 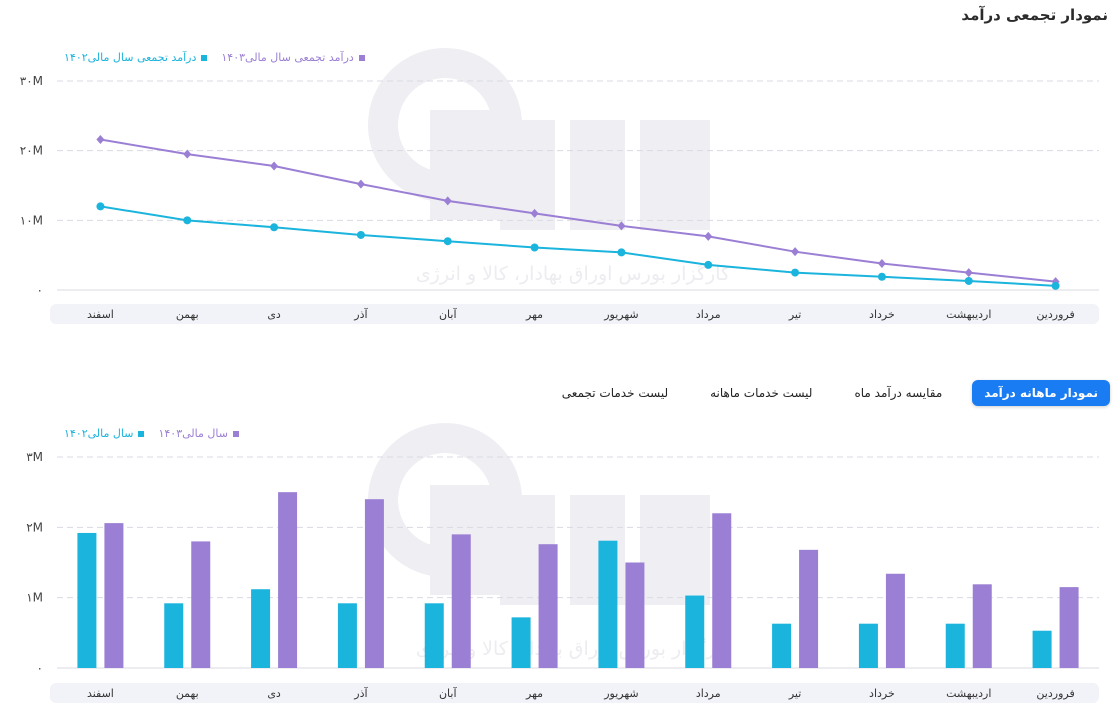 I want to click on y-tick-label: ۳M, so click(x=34, y=457).